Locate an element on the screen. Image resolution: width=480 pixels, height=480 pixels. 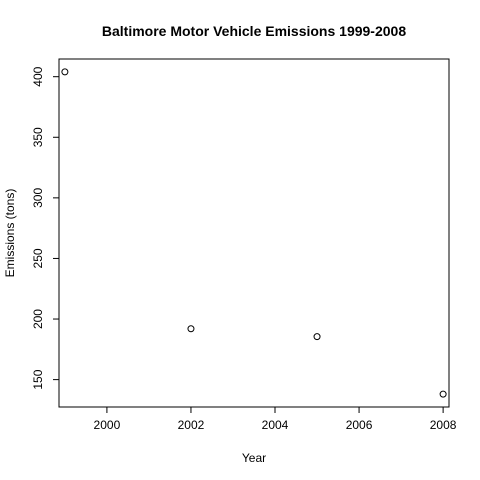
y-tick-label: 250 is located at coordinates (38, 258).